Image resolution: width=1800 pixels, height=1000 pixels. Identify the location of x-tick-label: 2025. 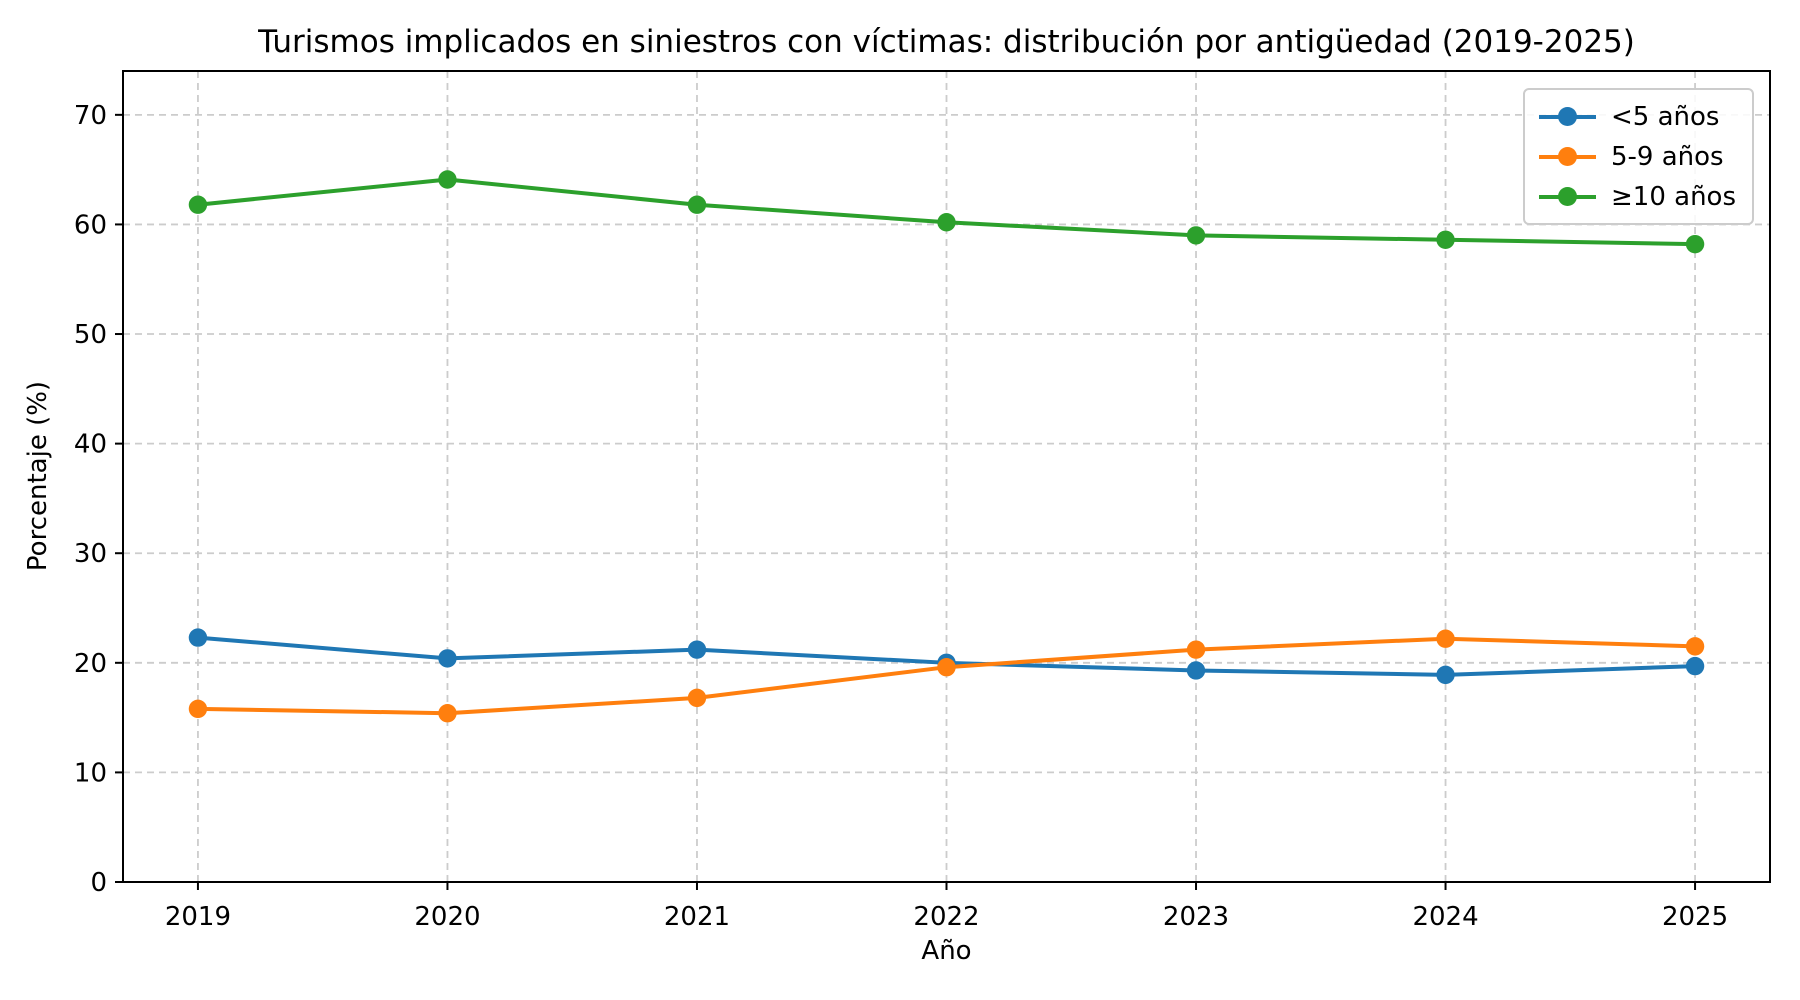
(1695, 917).